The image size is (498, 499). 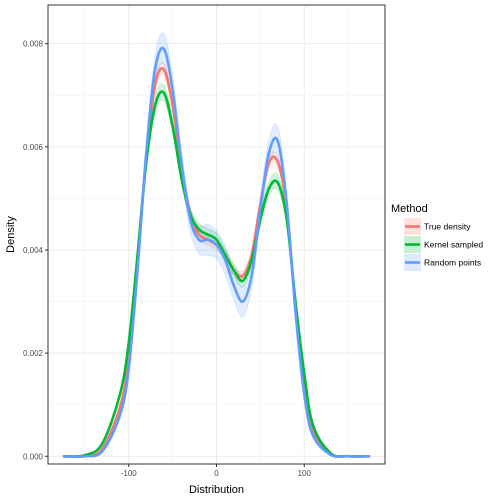 I want to click on x-tick-label: 0, so click(x=216, y=473).